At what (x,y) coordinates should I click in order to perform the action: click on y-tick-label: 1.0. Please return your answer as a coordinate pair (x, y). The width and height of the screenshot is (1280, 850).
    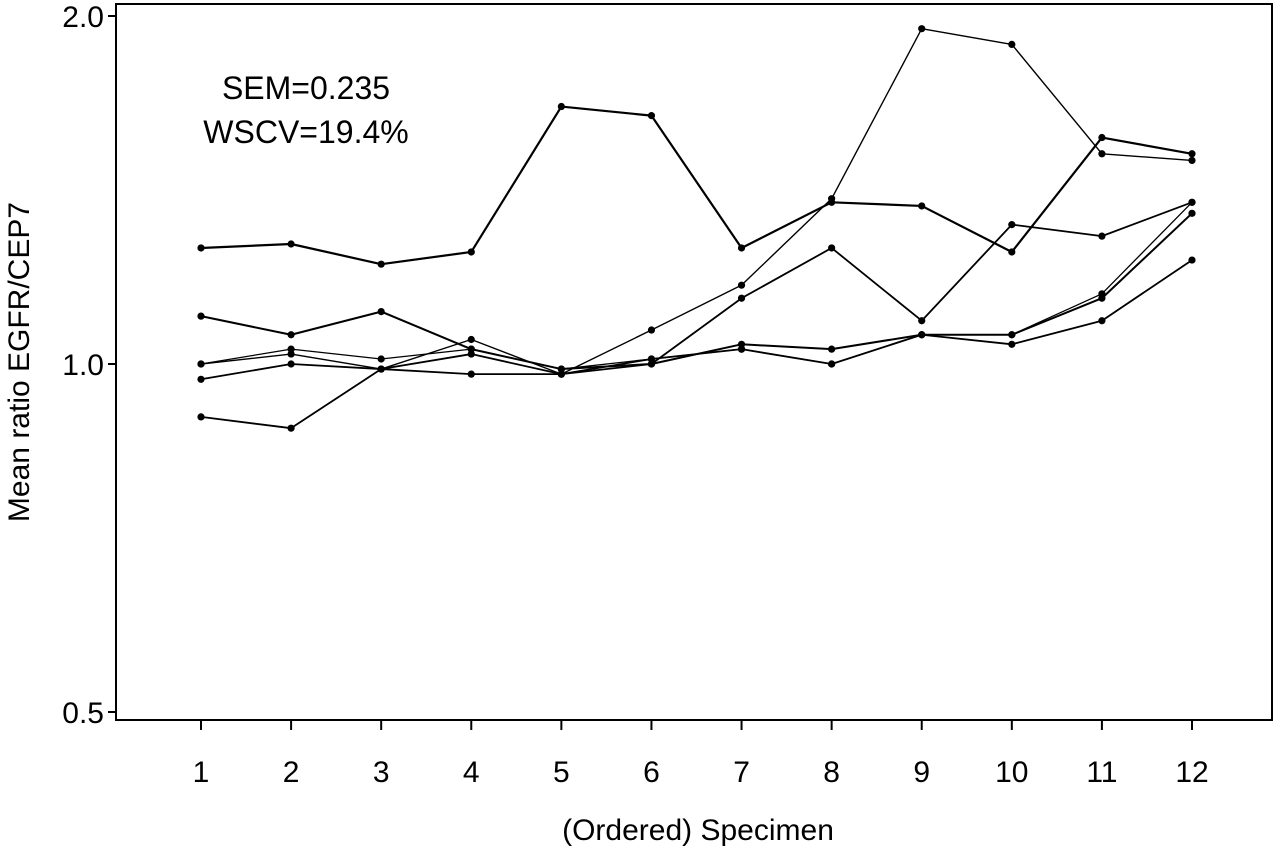
    Looking at the image, I should click on (83, 365).